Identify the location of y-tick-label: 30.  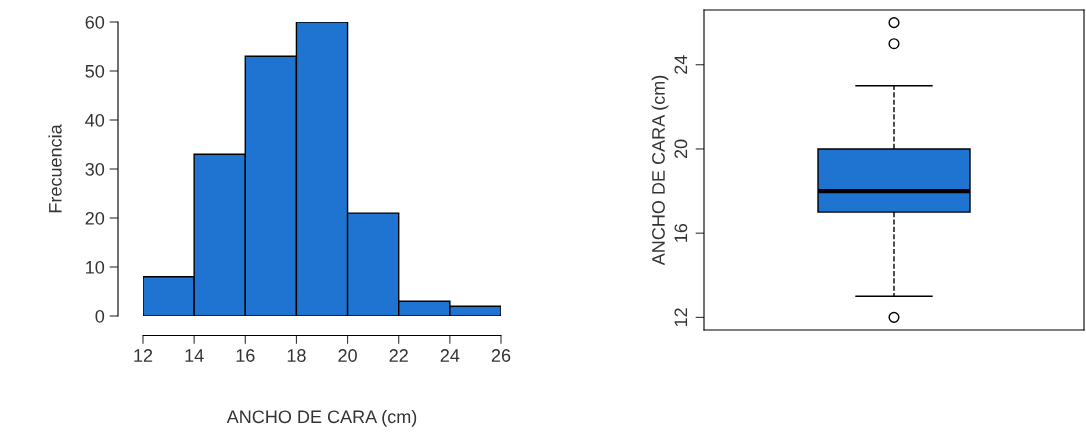
(95, 169).